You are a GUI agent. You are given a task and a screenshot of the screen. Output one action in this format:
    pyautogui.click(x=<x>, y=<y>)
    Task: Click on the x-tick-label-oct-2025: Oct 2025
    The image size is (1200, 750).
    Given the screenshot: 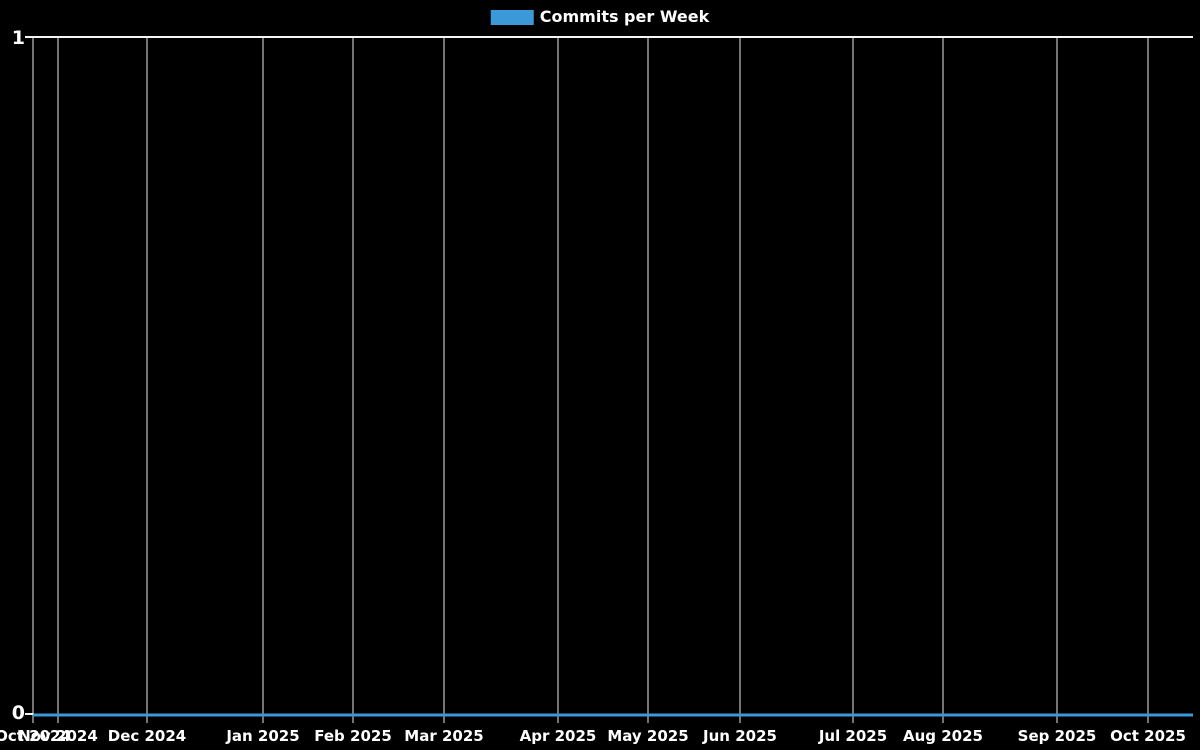 What is the action you would take?
    pyautogui.click(x=1148, y=736)
    